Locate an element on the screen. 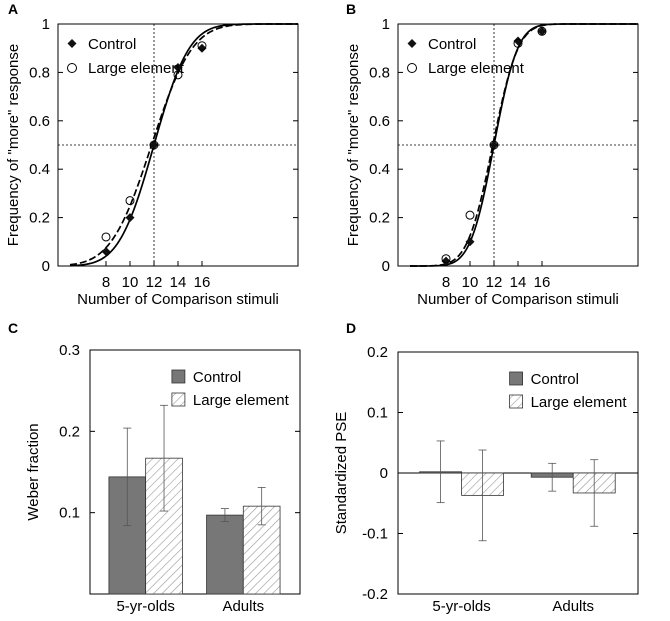 The width and height of the screenshot is (670, 621). plot-frame is located at coordinates (195, 472).